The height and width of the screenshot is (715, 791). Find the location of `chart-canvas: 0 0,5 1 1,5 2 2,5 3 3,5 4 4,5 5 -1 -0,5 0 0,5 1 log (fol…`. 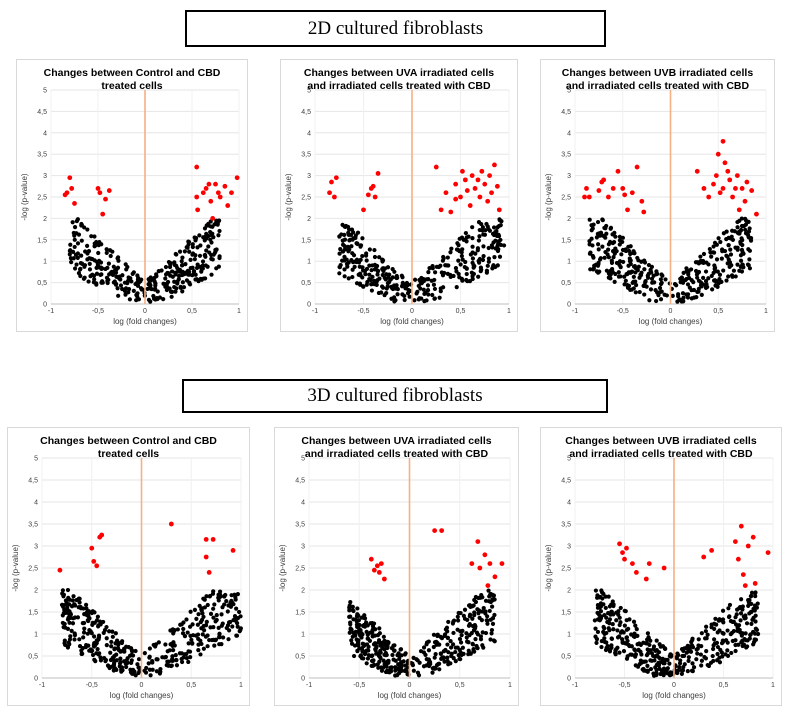

chart-canvas: 0 0,5 1 1,5 2 2,5 3 3,5 4 4,5 5 -1 -0,5 0 0,5 1 log (fol… is located at coordinates (656, 207).